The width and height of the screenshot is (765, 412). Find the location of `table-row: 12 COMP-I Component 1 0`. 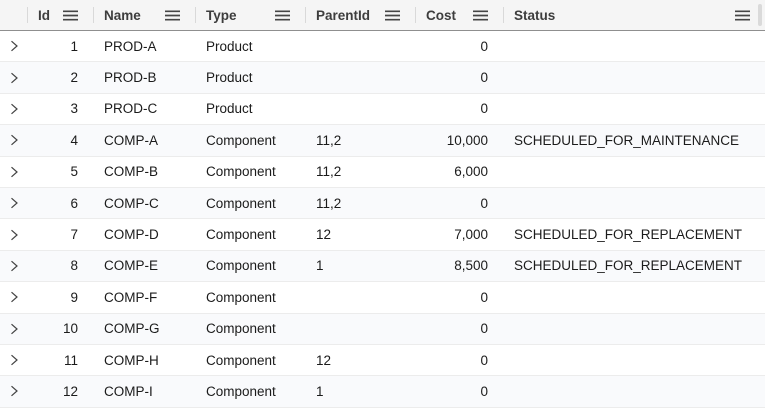

table-row: 12 COMP-I Component 1 0 is located at coordinates (382, 392).